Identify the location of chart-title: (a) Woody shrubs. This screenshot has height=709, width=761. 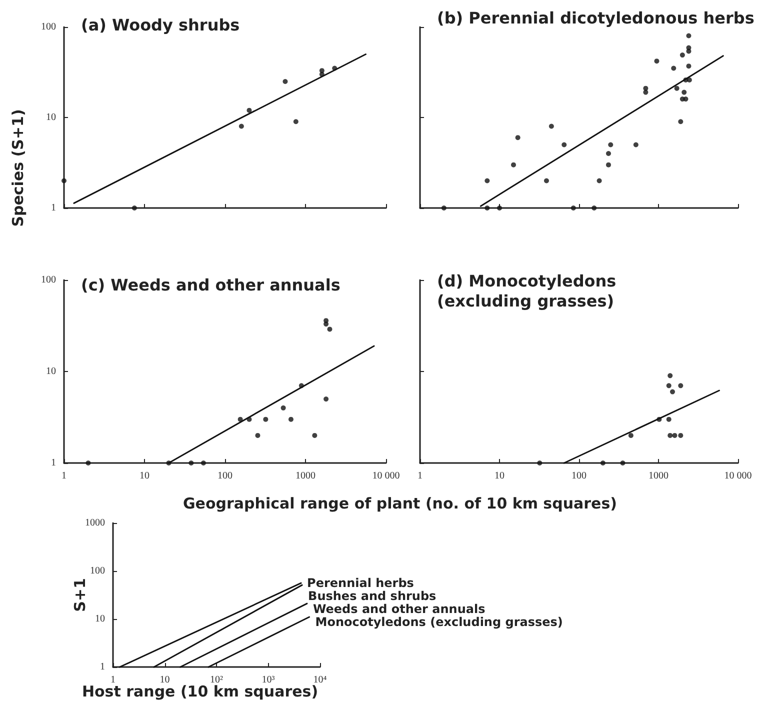
(160, 25).